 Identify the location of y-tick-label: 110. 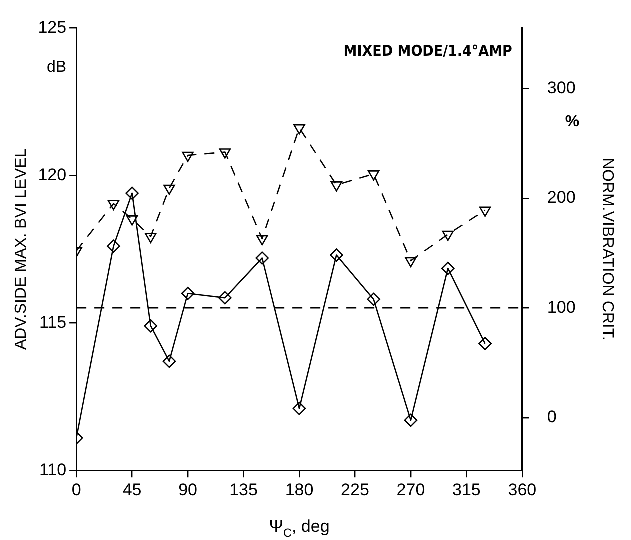
(53, 470).